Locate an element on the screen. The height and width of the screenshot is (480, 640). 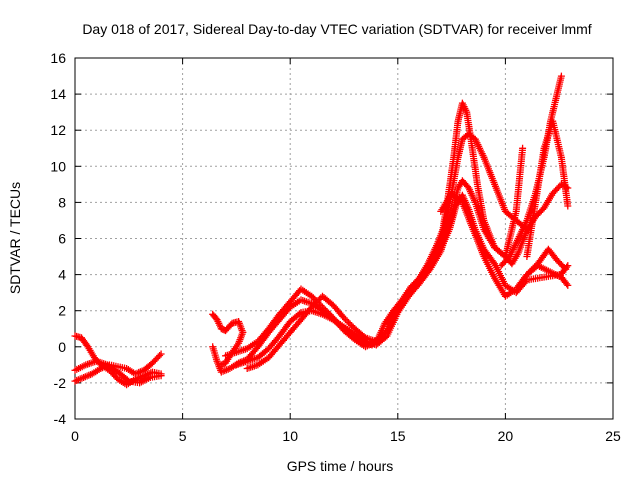
y-axis-label: SDTVAR / TECUs is located at coordinates (15, 238).